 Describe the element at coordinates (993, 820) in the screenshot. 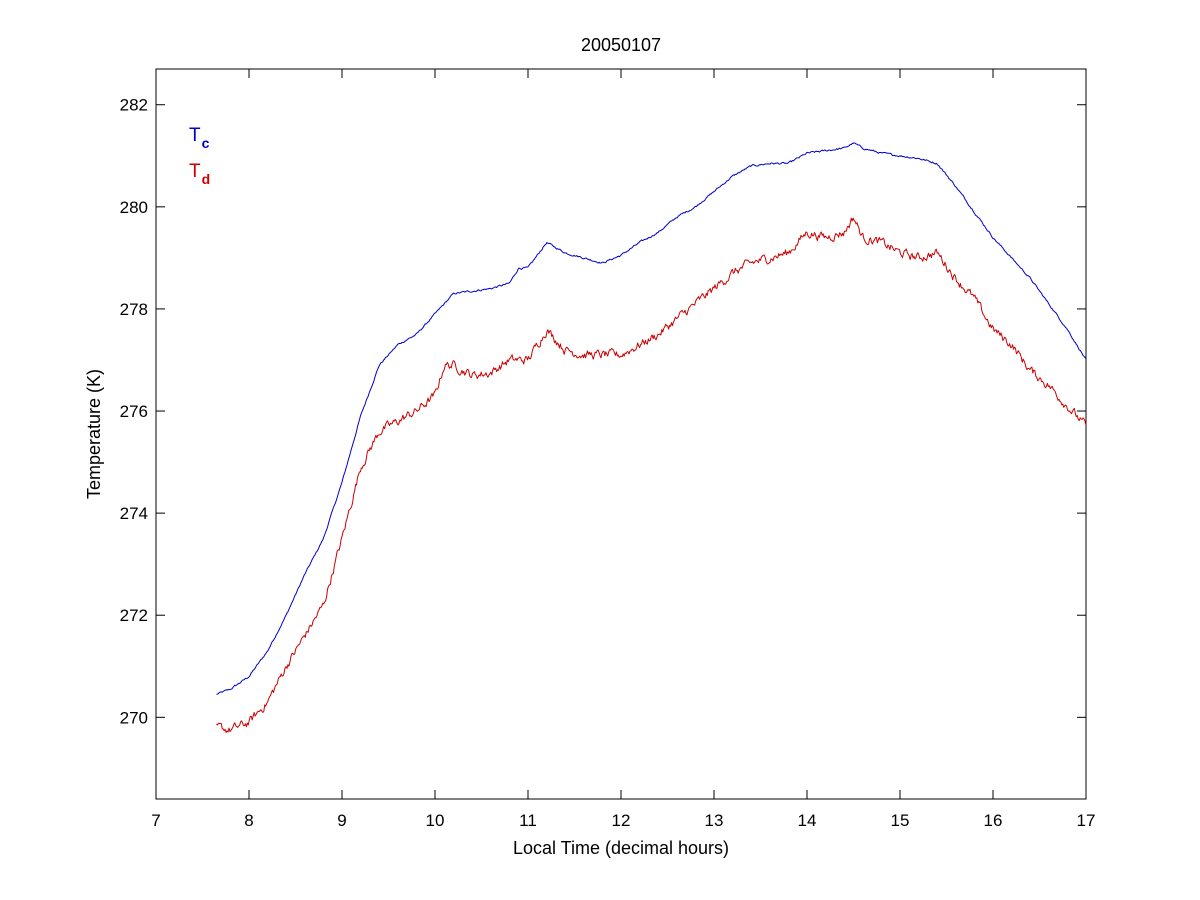

I see `x-tick-label: 16` at that location.